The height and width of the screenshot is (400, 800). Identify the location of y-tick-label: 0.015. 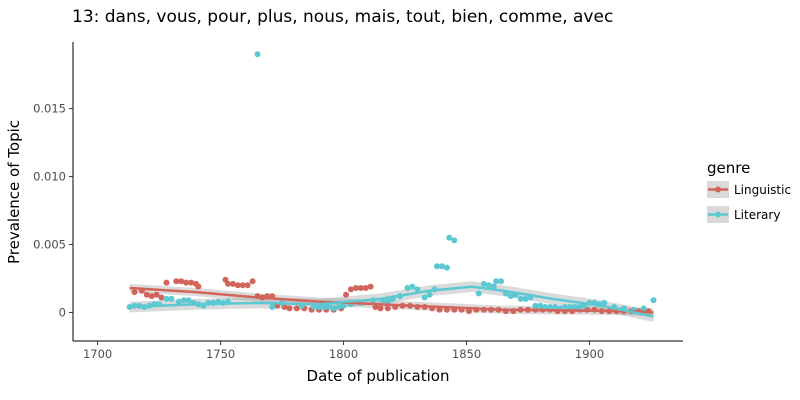
(49, 109).